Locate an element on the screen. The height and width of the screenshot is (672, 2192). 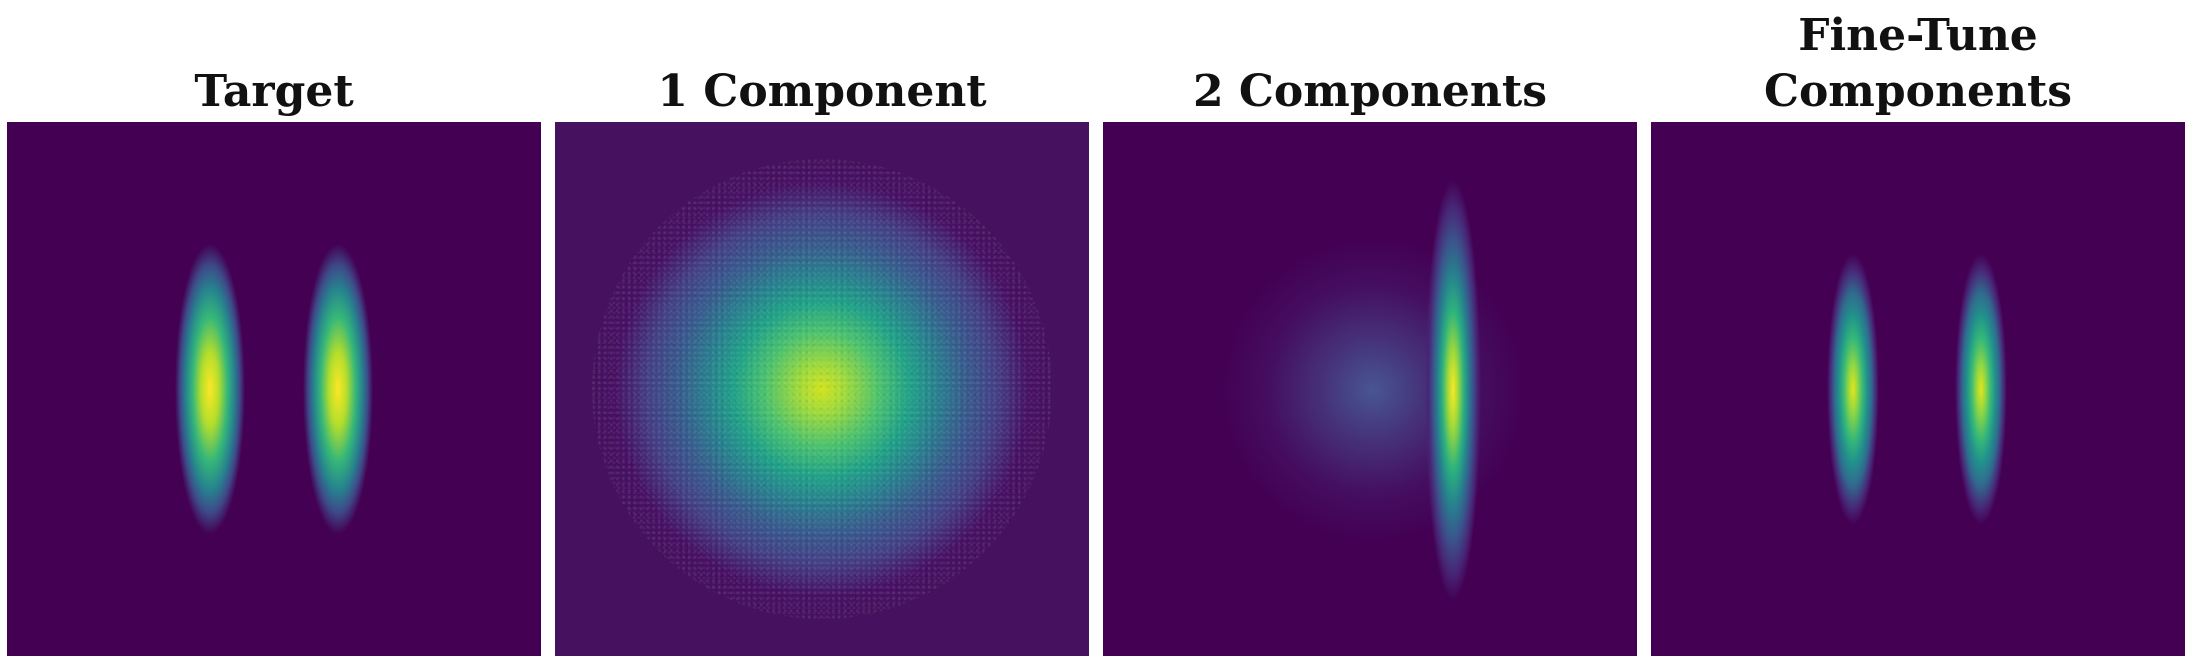
panel-title: 2 Components is located at coordinates (1370, 91).